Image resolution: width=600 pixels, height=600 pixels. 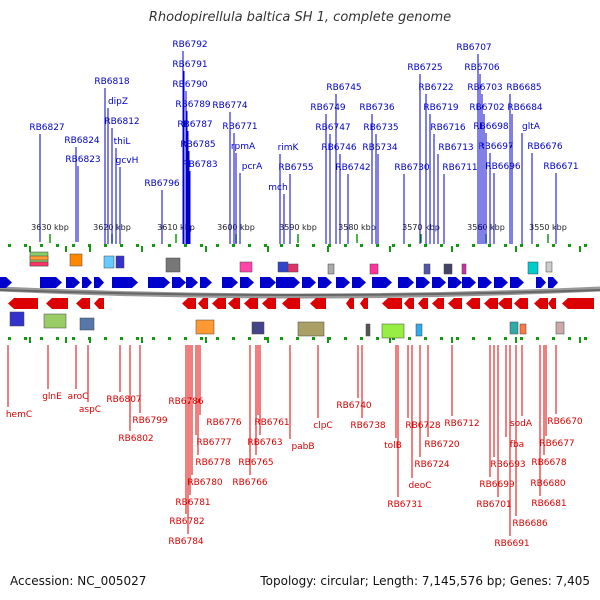 What do you see at coordinates (150, 421) in the screenshot?
I see `bottom-gene-label: RB6799` at bounding box center [150, 421].